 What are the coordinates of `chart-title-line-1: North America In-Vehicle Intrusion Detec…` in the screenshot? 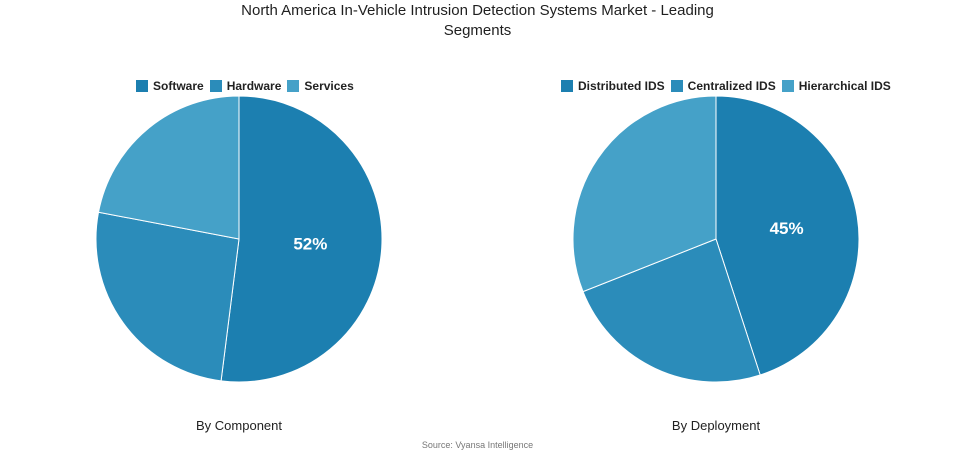 It's located at (477, 10).